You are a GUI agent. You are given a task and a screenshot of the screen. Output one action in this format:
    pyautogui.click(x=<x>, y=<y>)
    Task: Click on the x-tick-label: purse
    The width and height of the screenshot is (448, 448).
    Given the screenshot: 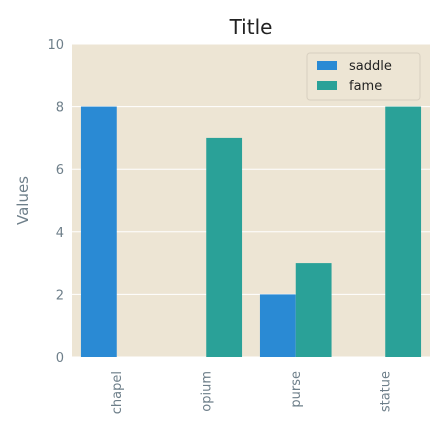 What is the action you would take?
    pyautogui.click(x=296, y=389)
    